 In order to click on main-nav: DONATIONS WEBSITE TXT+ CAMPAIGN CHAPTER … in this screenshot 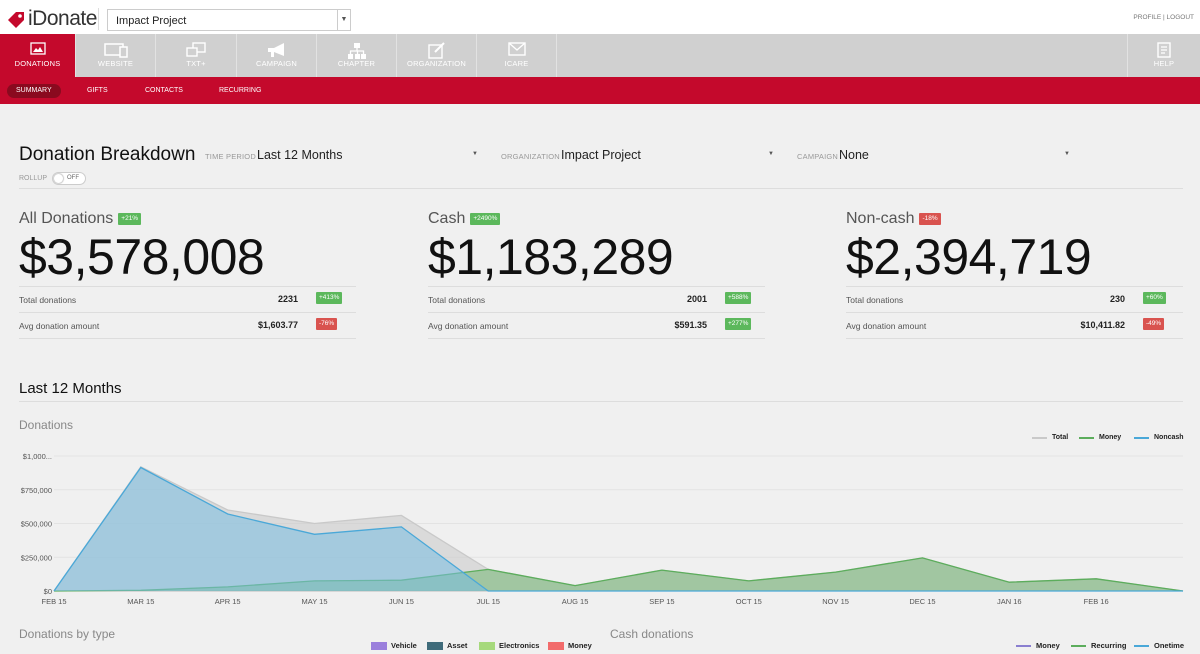, I will do `click(600, 55)`.